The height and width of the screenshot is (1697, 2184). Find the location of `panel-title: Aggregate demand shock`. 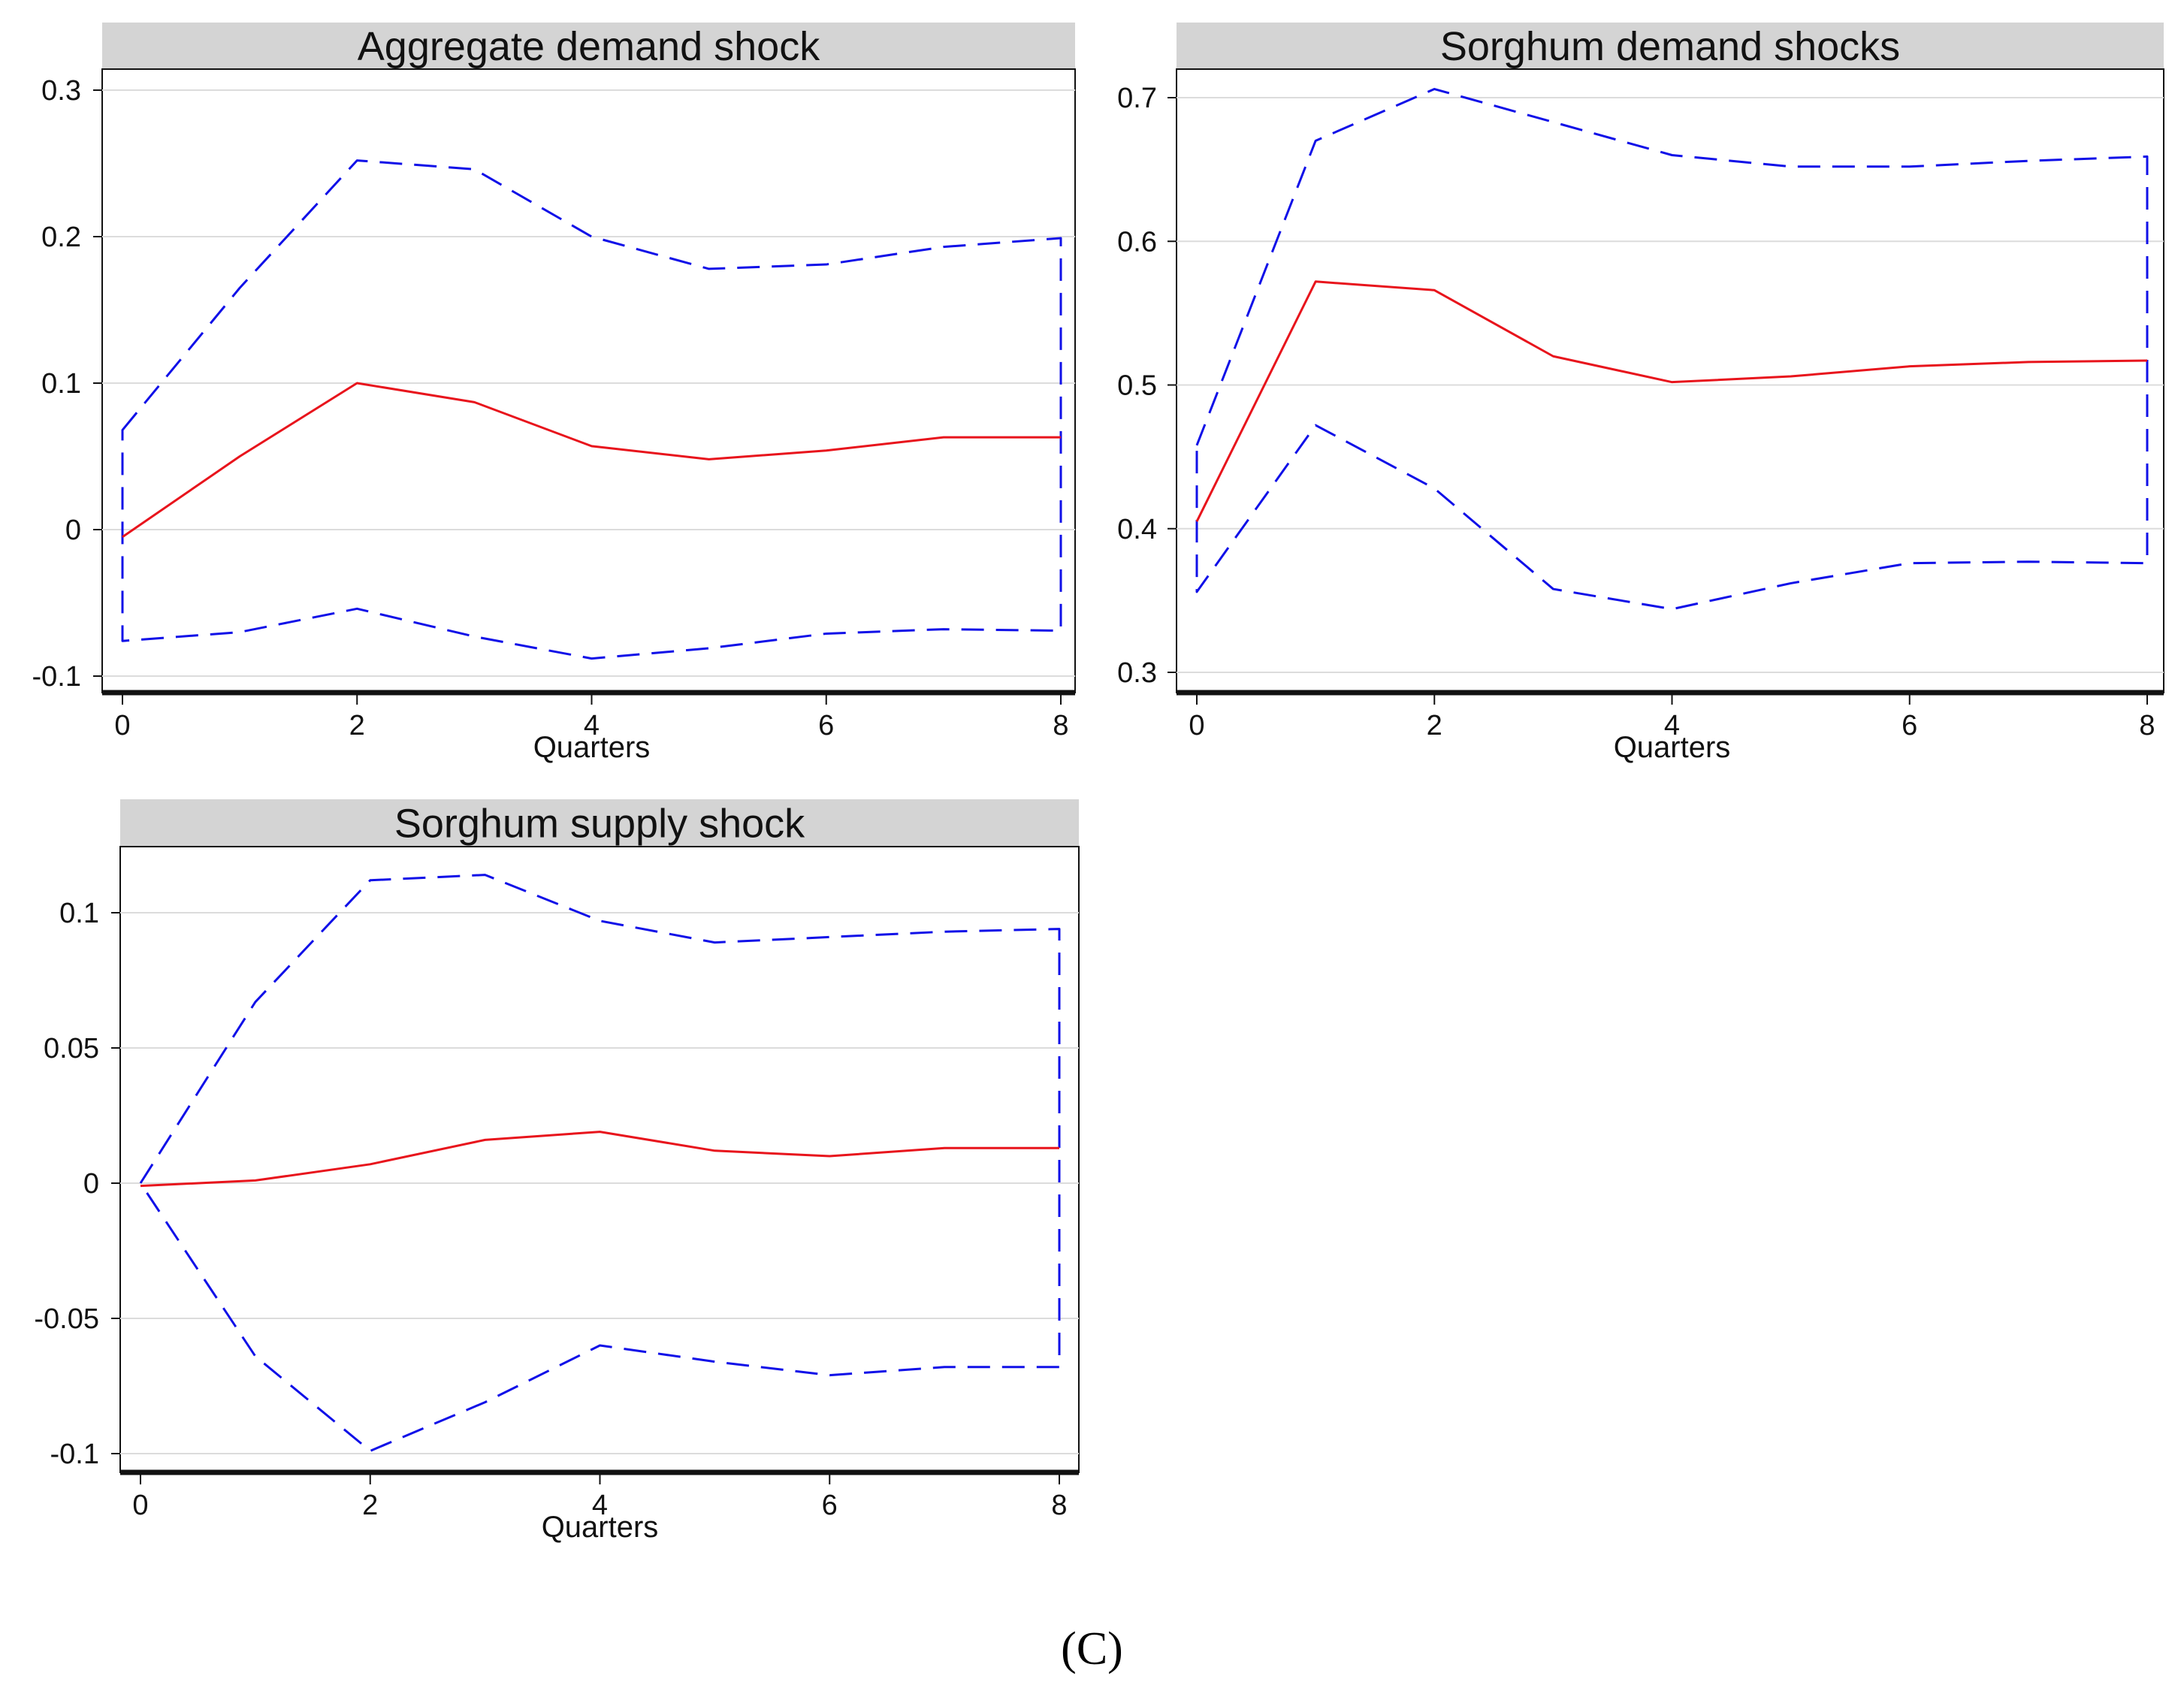

panel-title: Aggregate demand shock is located at coordinates (589, 47).